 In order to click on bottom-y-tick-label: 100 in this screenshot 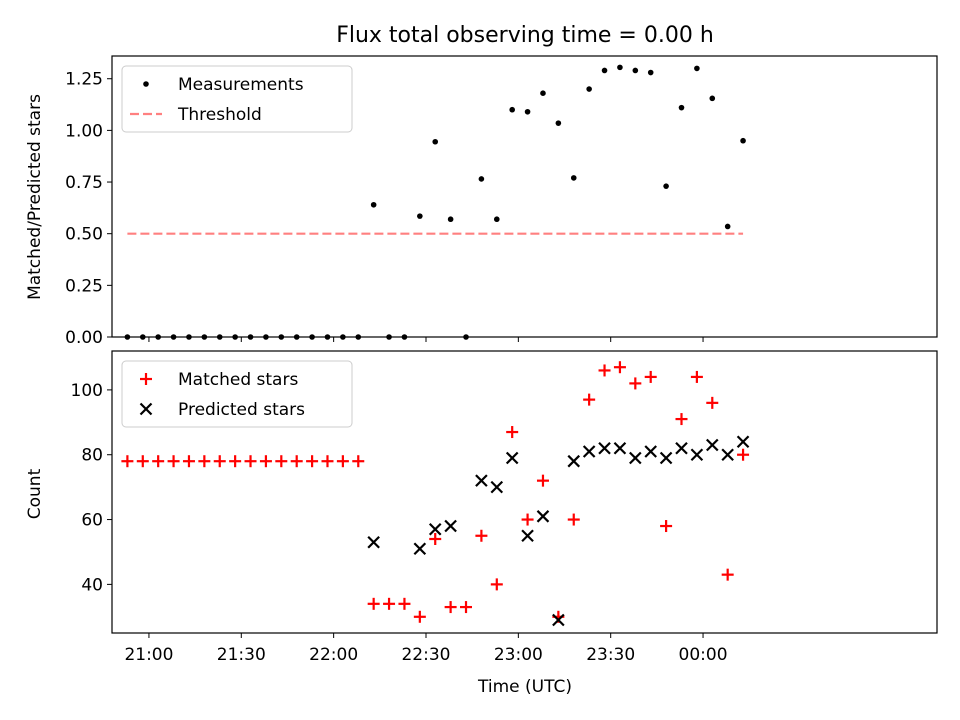, I will do `click(87, 391)`.